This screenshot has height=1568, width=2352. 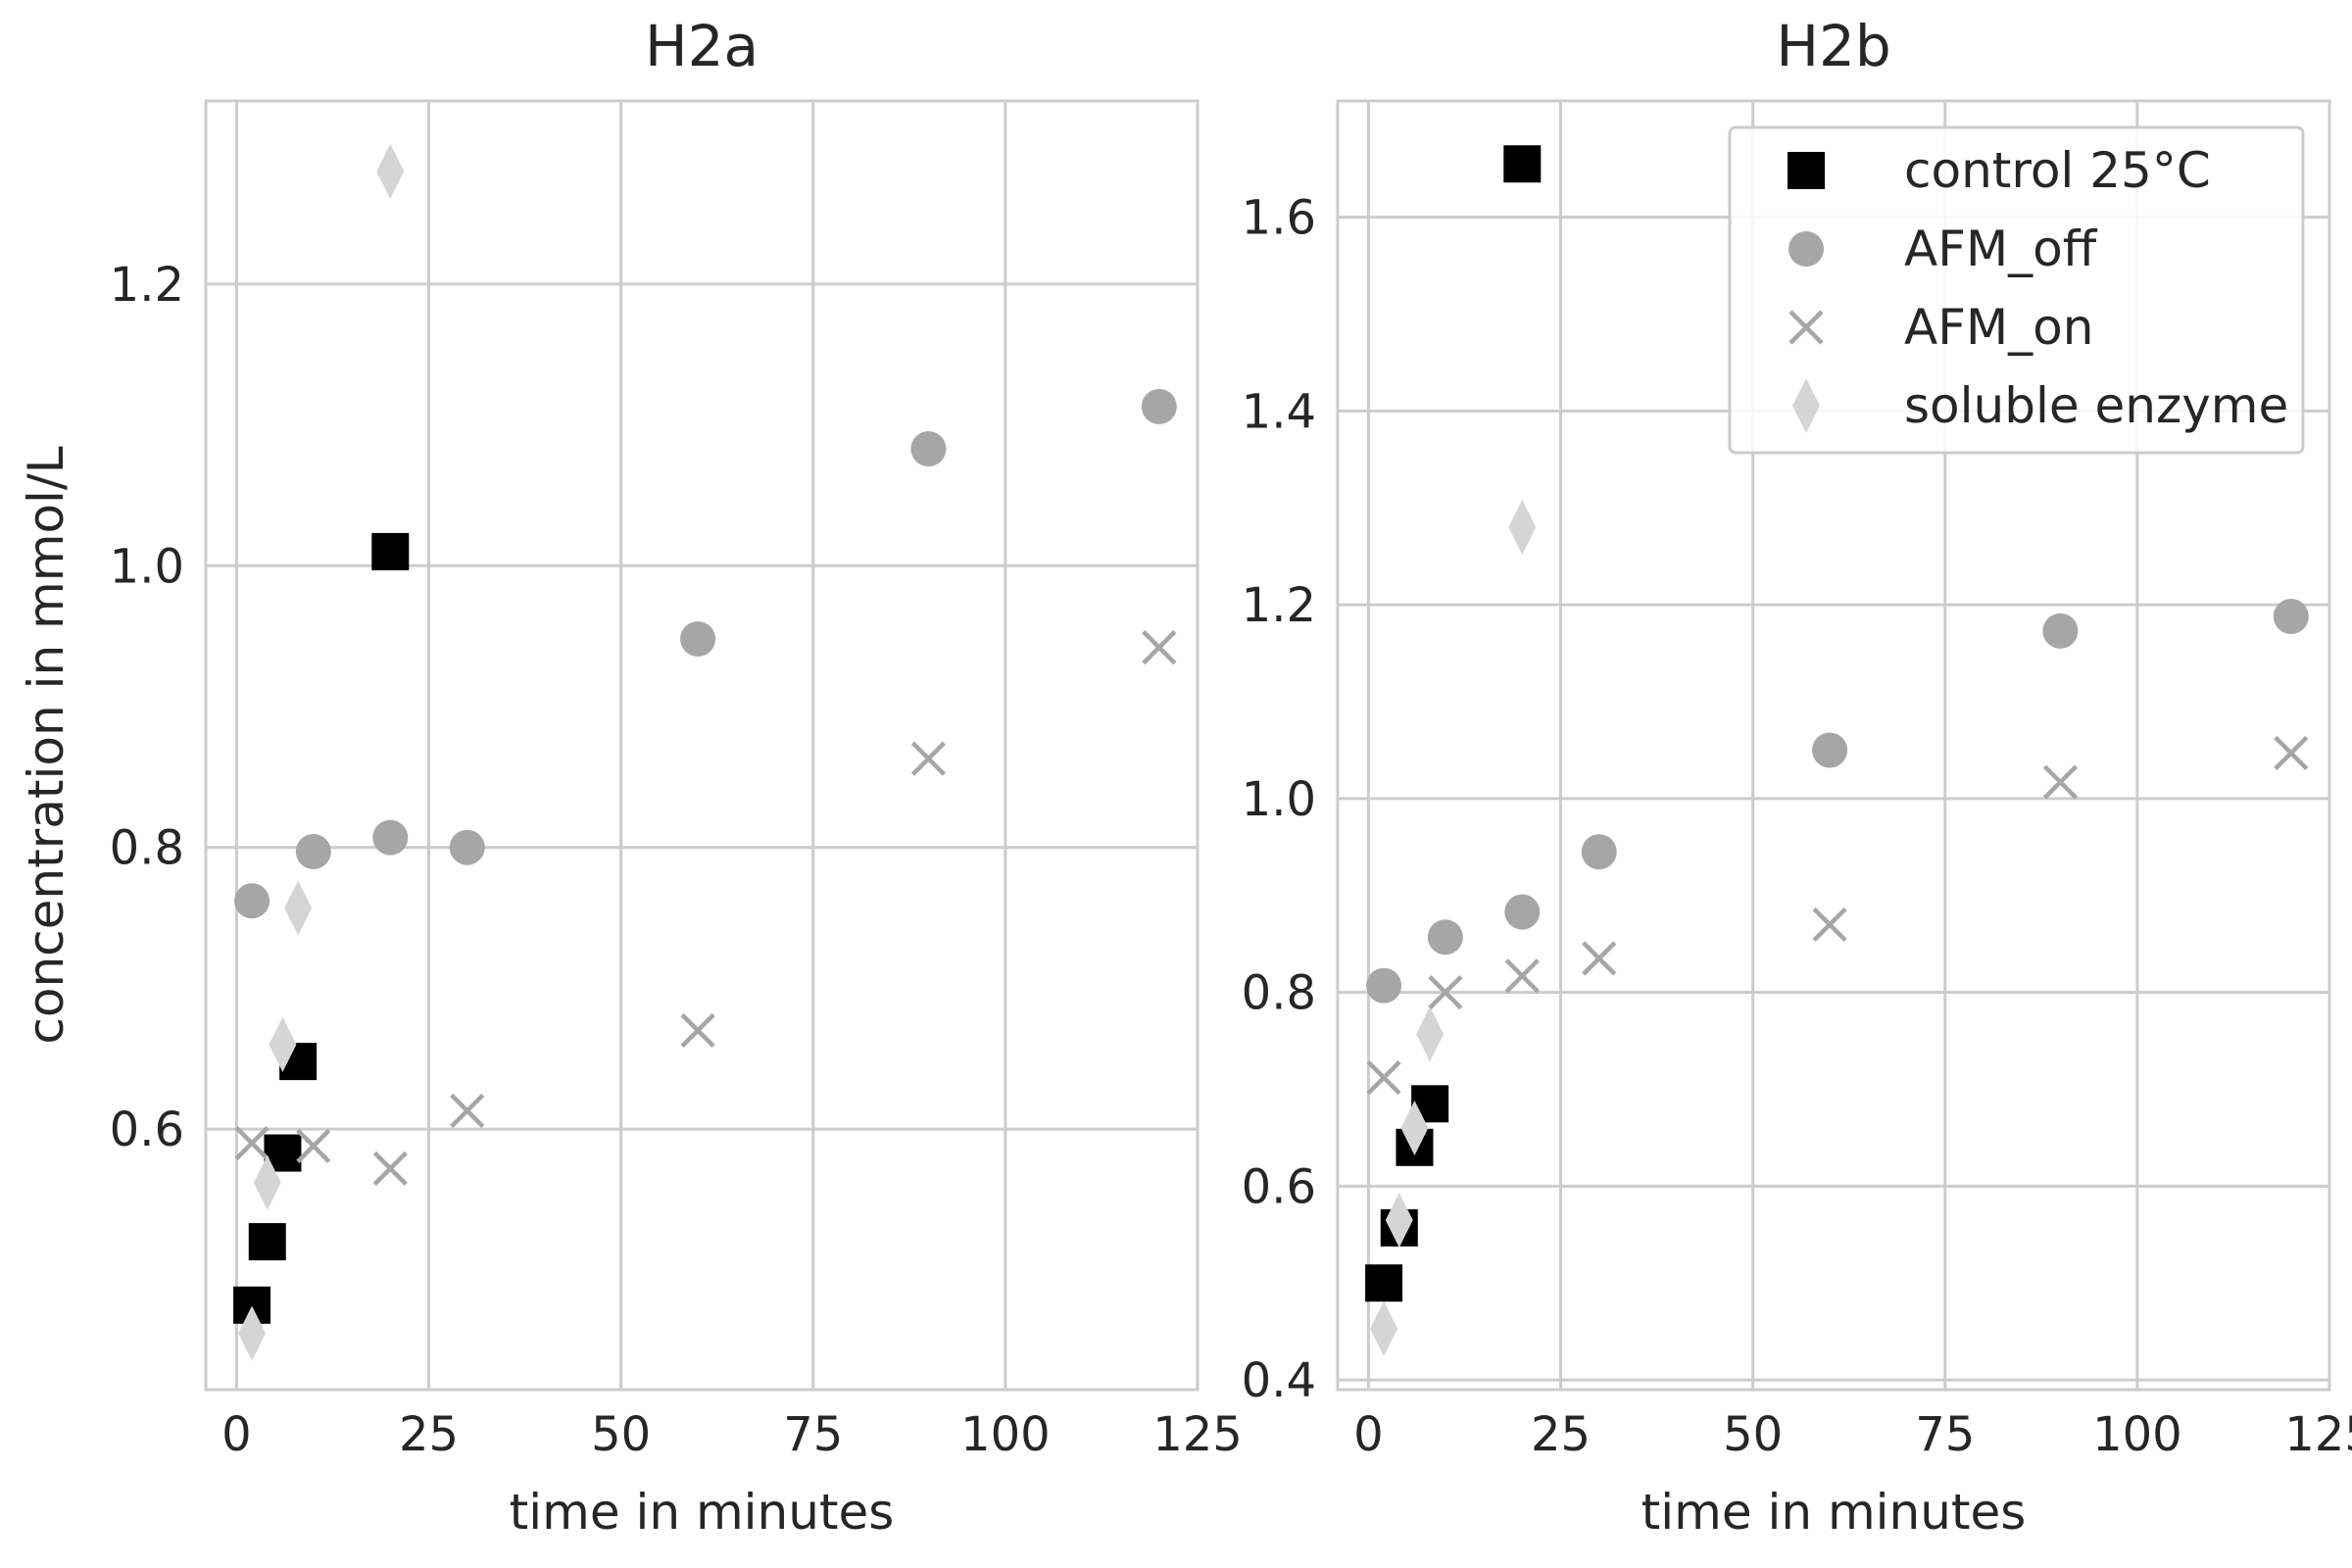 What do you see at coordinates (1279, 218) in the screenshot?
I see `y-tick-label: 1.6` at bounding box center [1279, 218].